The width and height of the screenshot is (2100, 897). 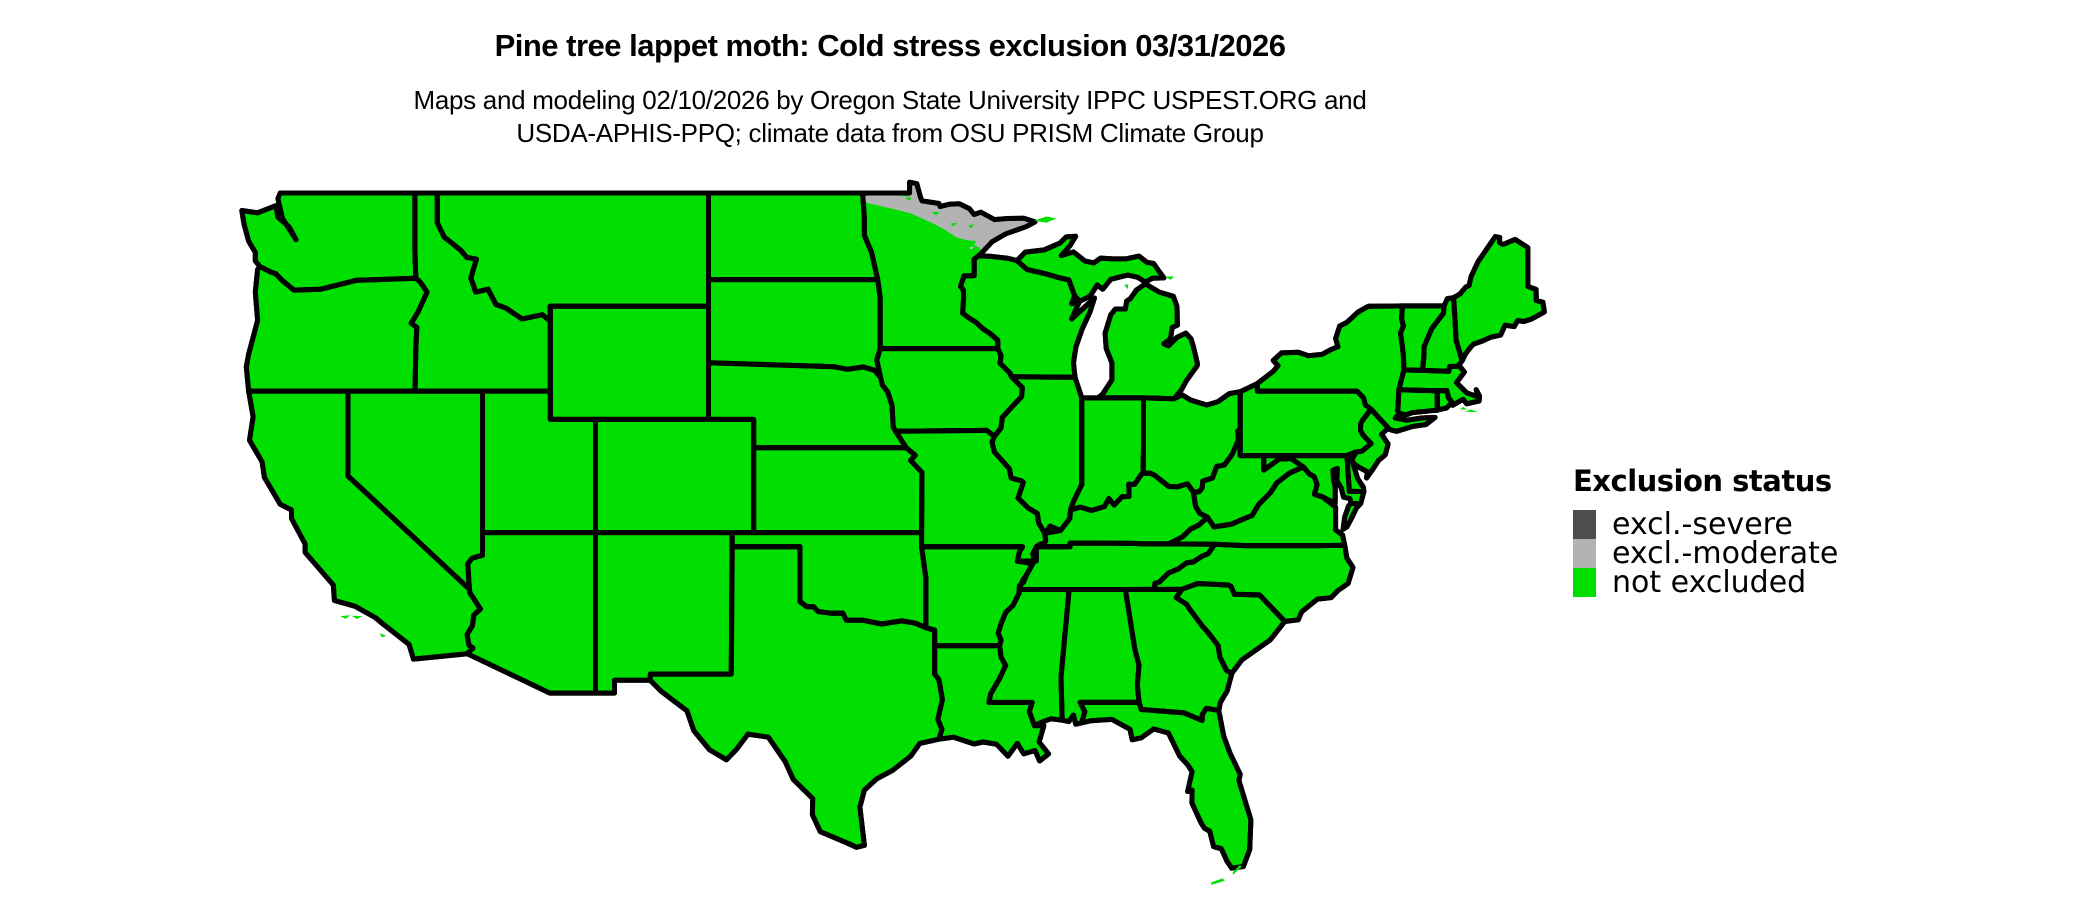 What do you see at coordinates (664, 613) in the screenshot?
I see `state-nm` at bounding box center [664, 613].